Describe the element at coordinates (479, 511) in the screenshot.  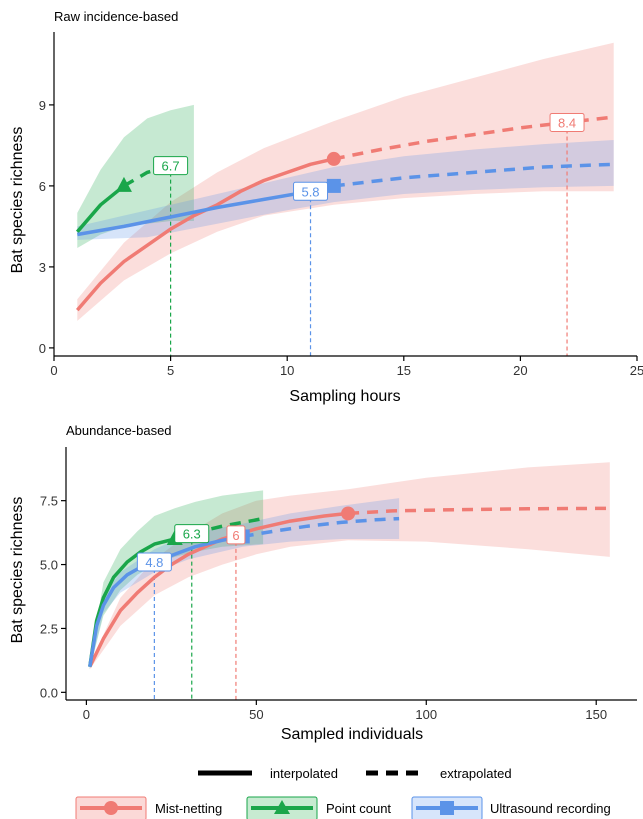
I see `extrapolated-line-mist-netting` at that location.